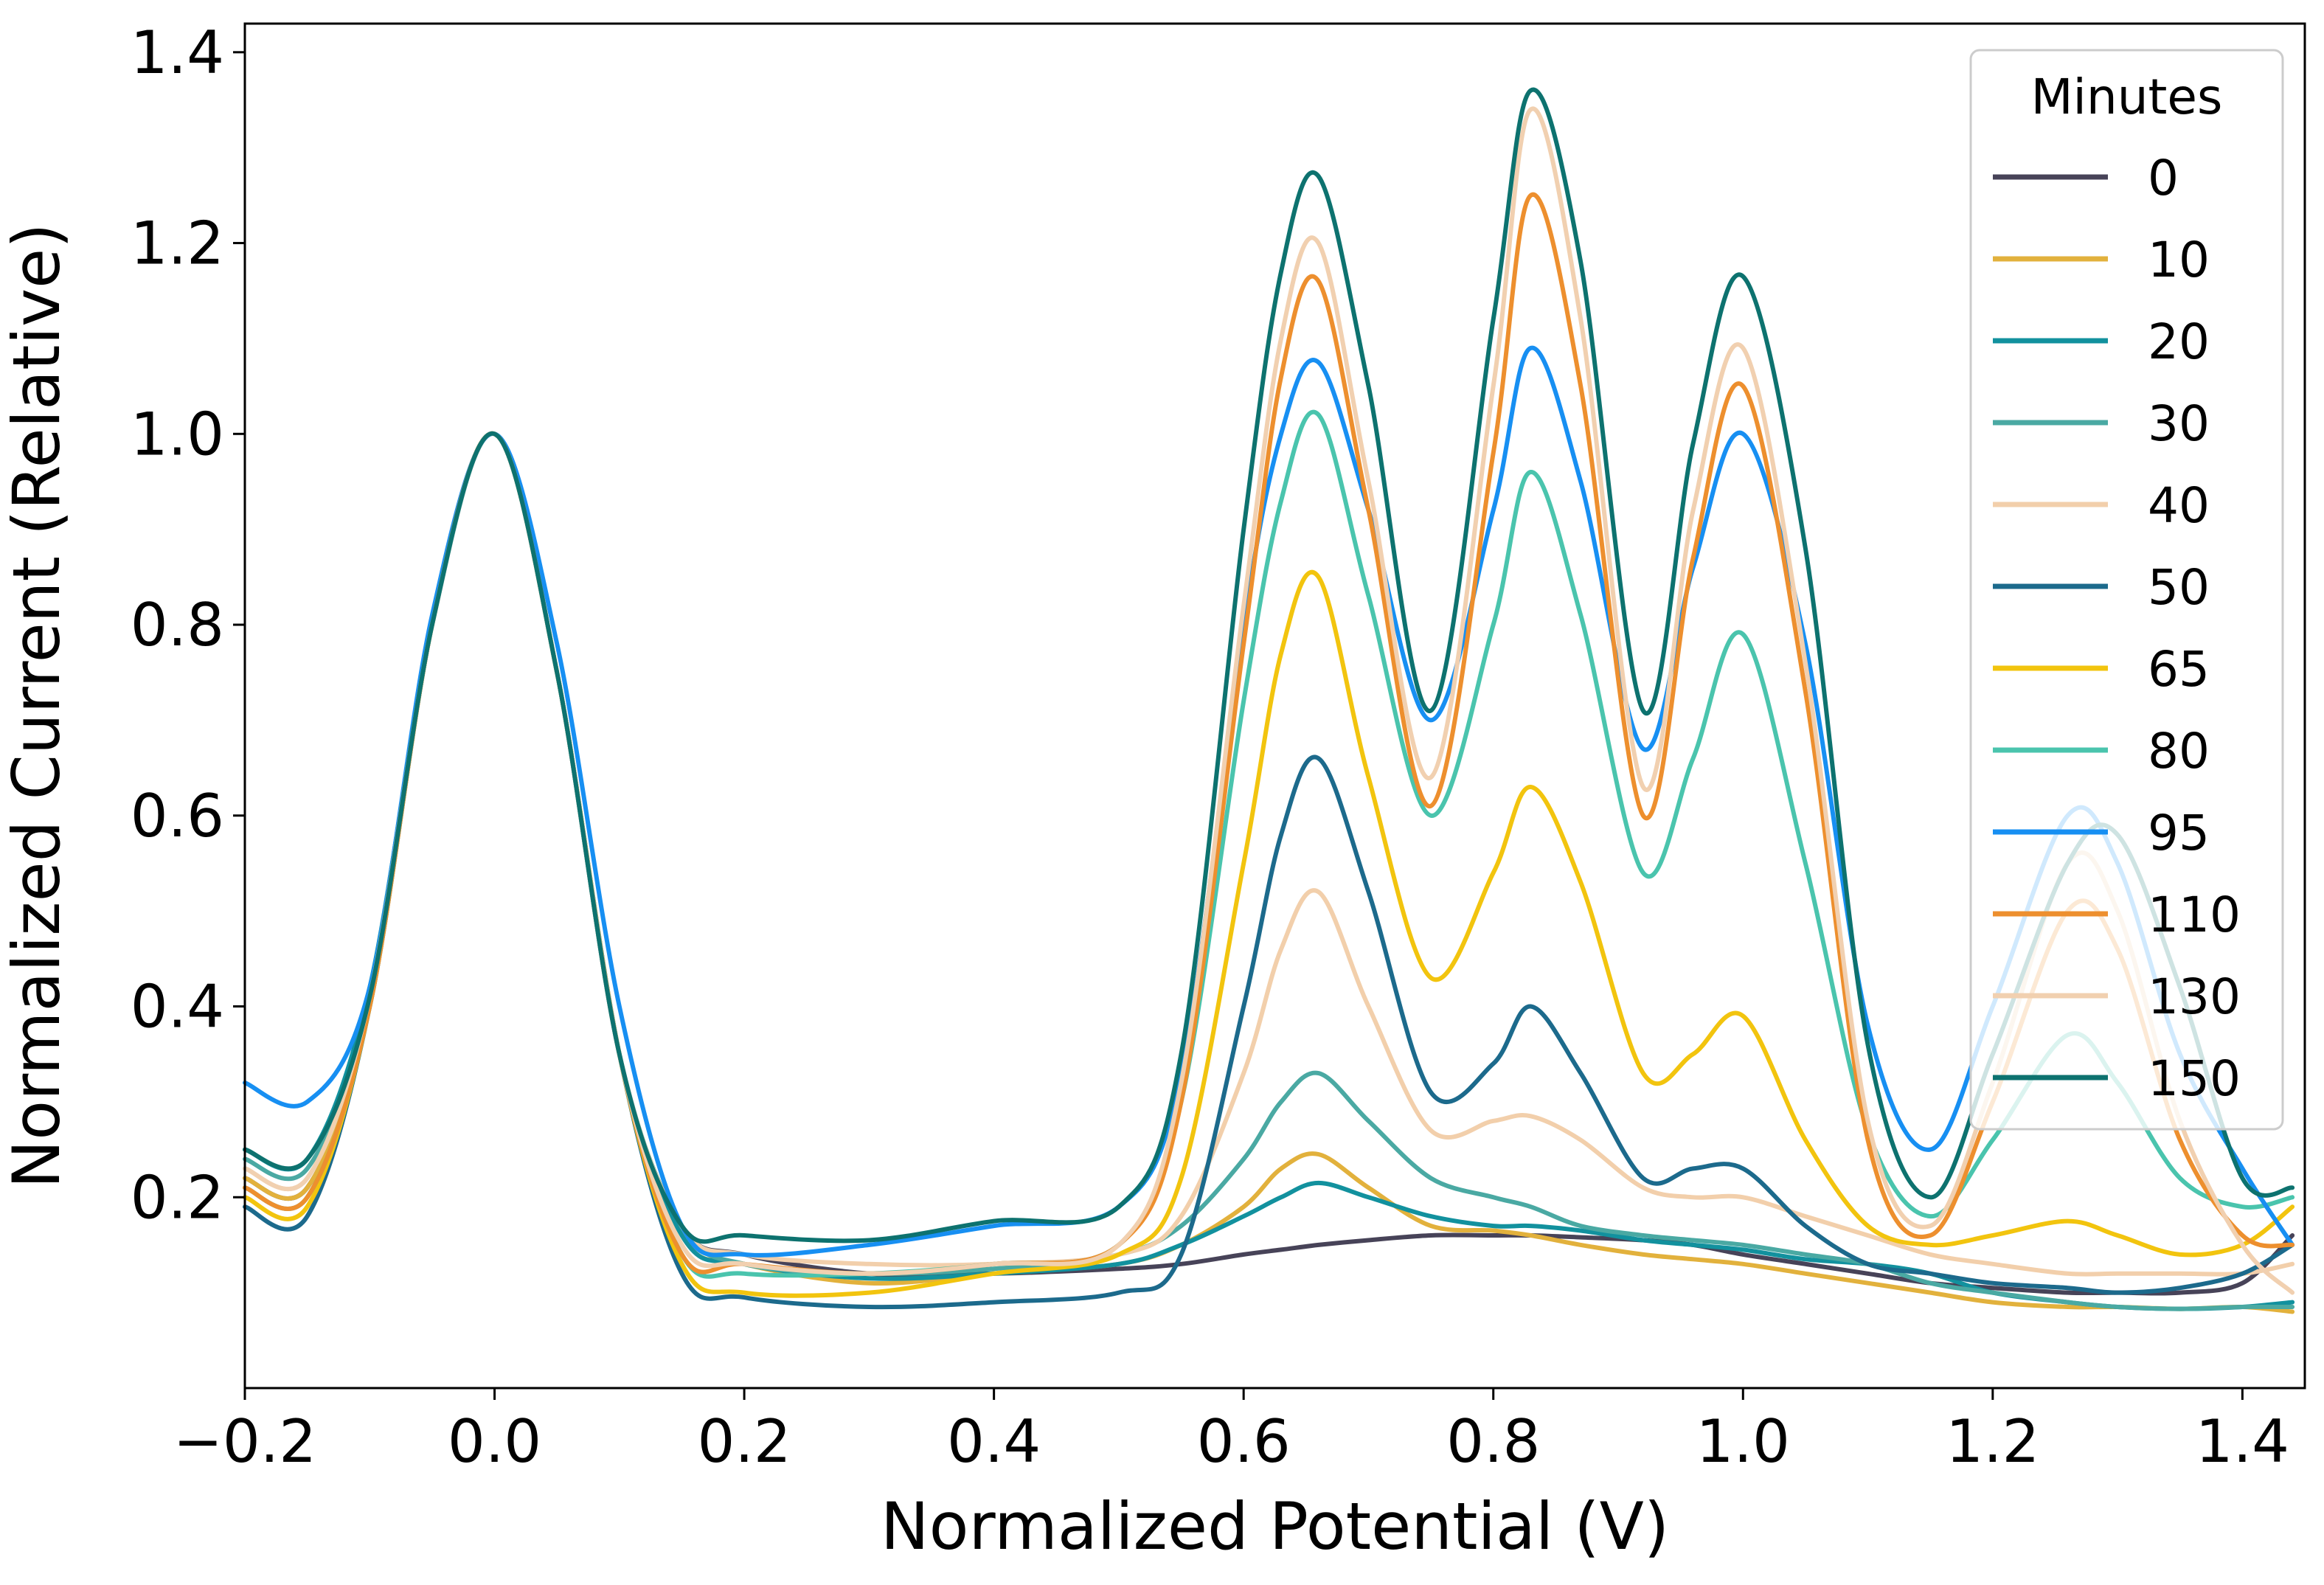  I want to click on legend-item-0: 0, so click(2086, 178).